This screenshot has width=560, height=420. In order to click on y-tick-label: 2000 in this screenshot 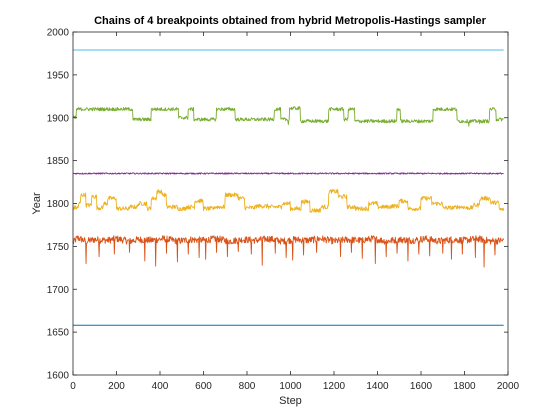, I will do `click(58, 33)`.